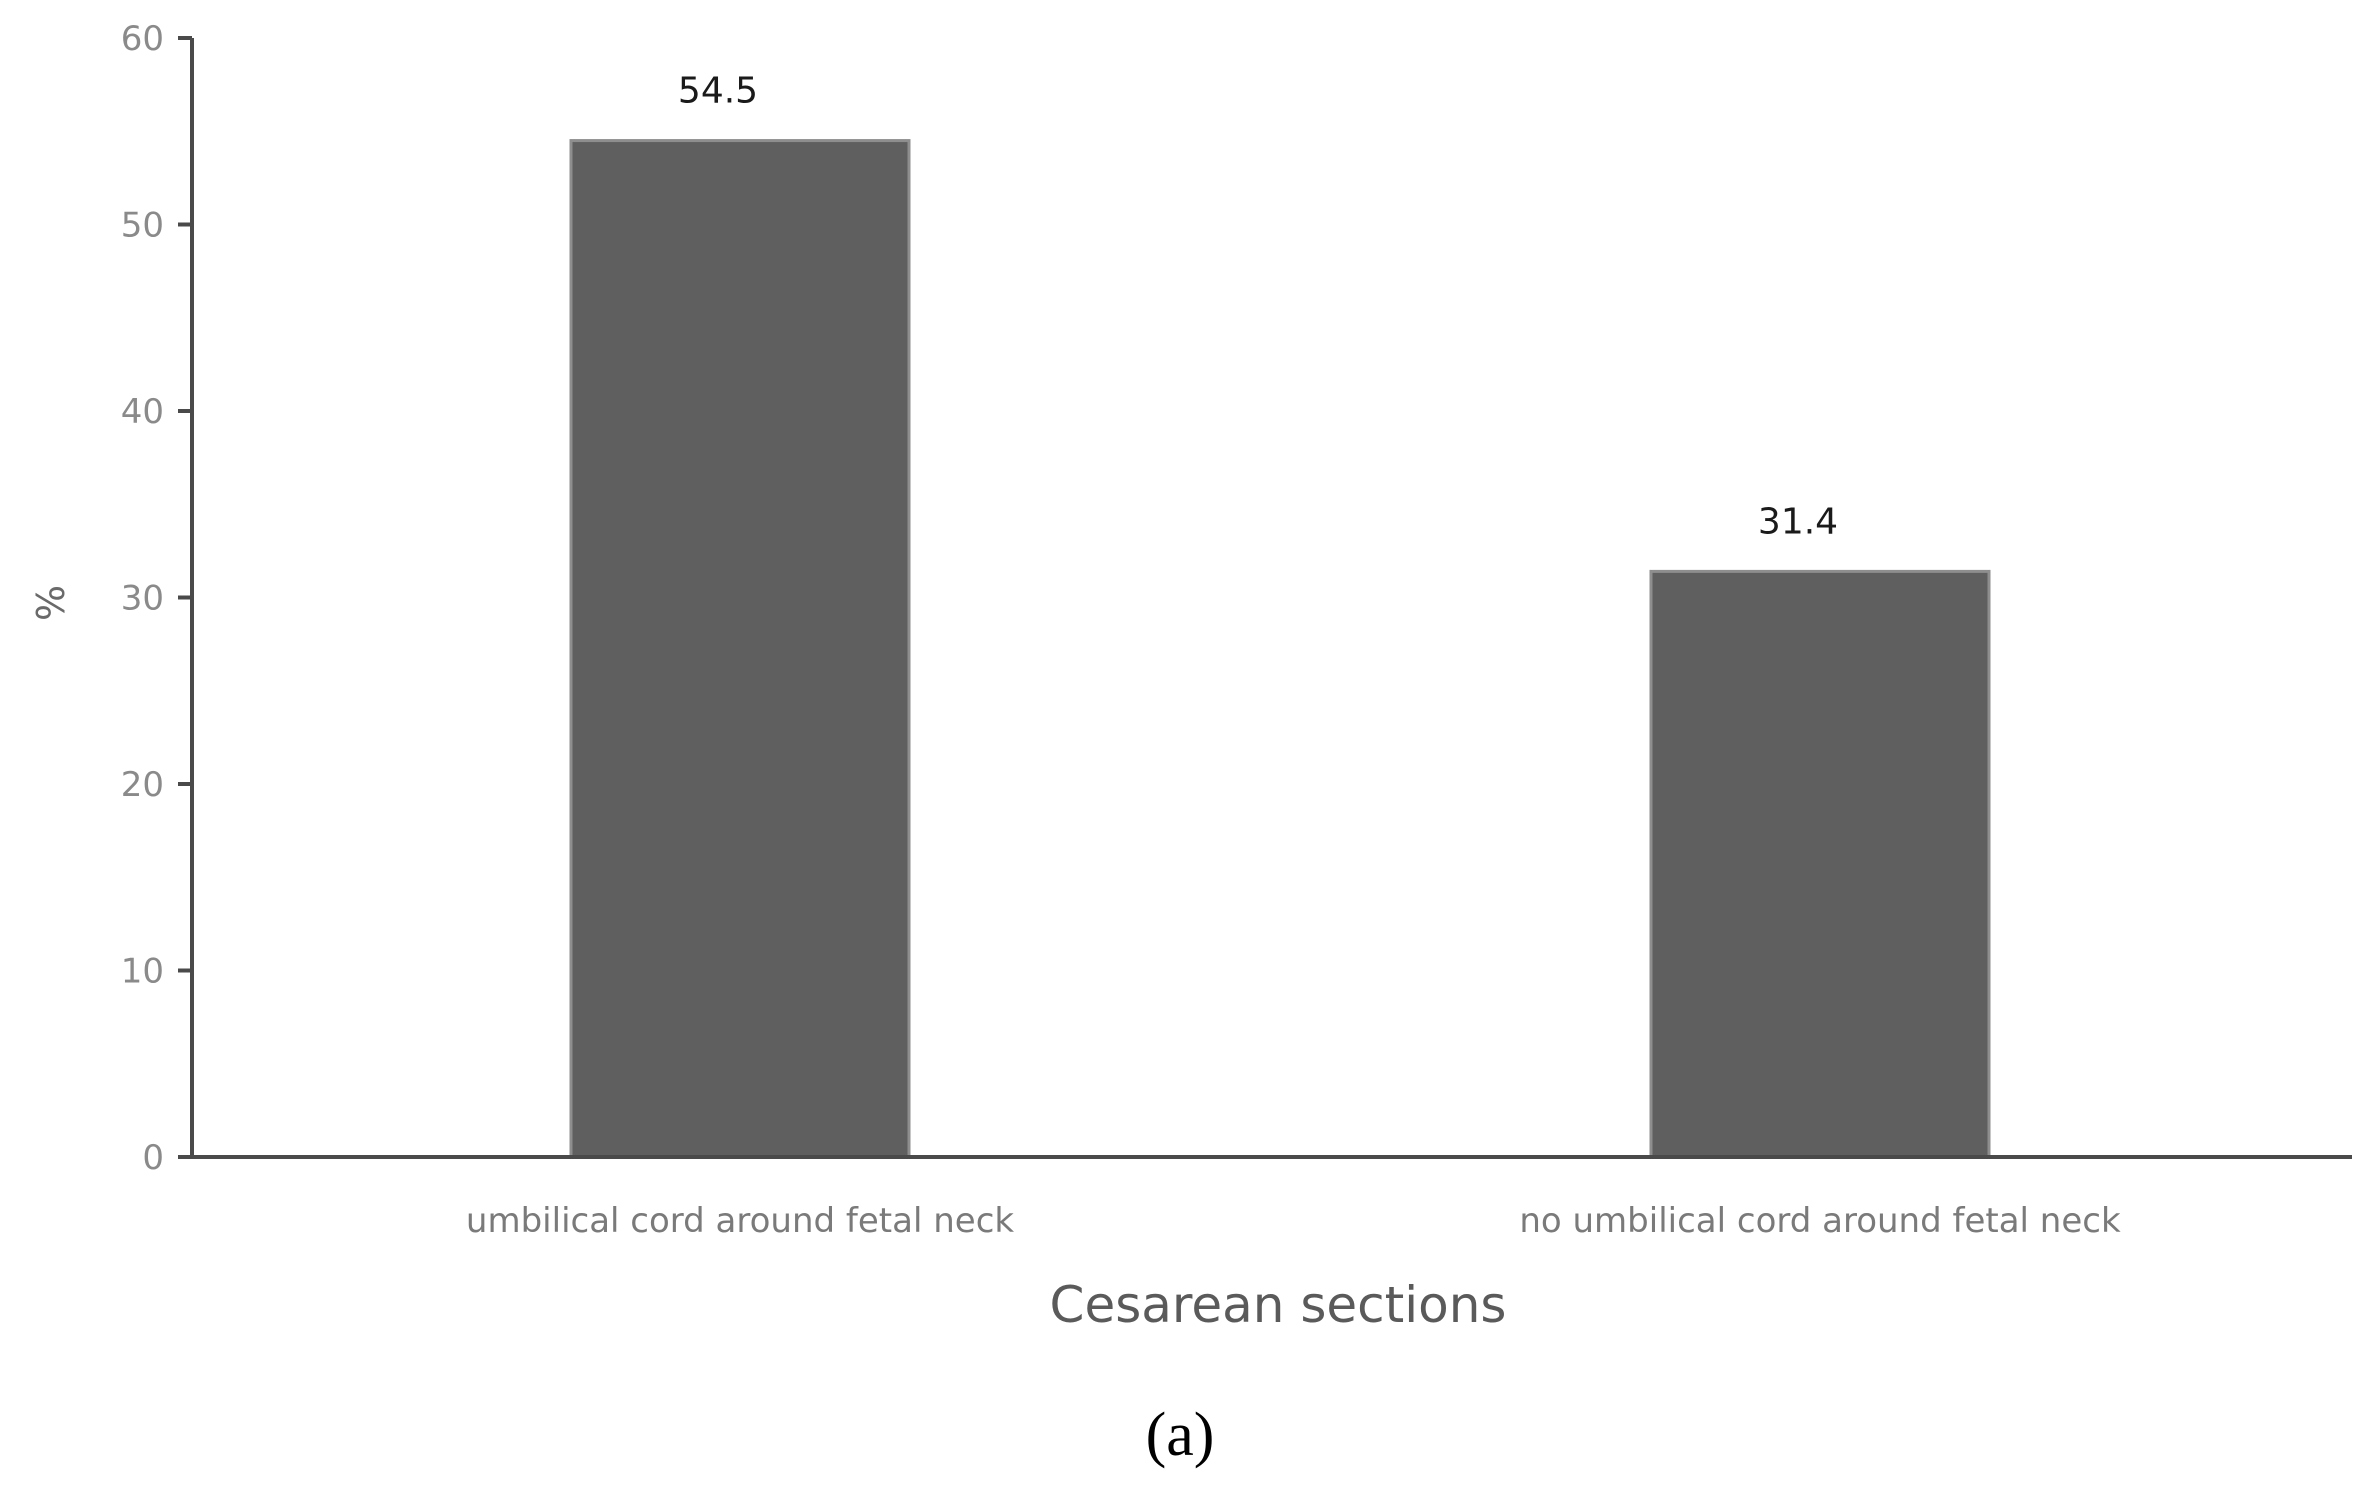 This screenshot has width=2372, height=1491. What do you see at coordinates (153, 1158) in the screenshot?
I see `y-tick-label: 0` at bounding box center [153, 1158].